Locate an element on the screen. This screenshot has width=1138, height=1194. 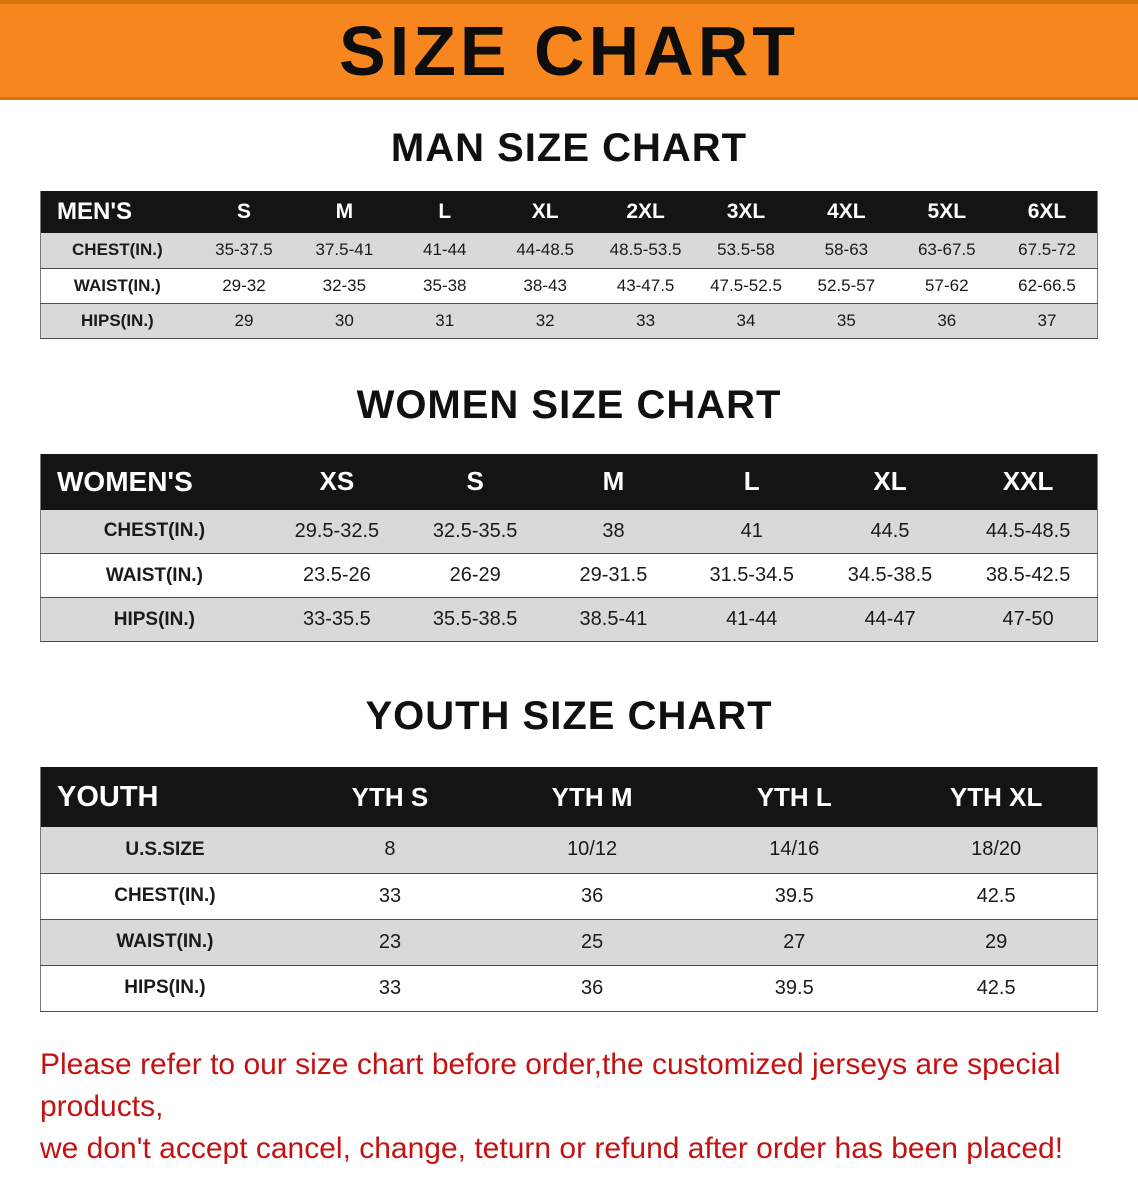
measurement-value: 32 is located at coordinates (545, 320).